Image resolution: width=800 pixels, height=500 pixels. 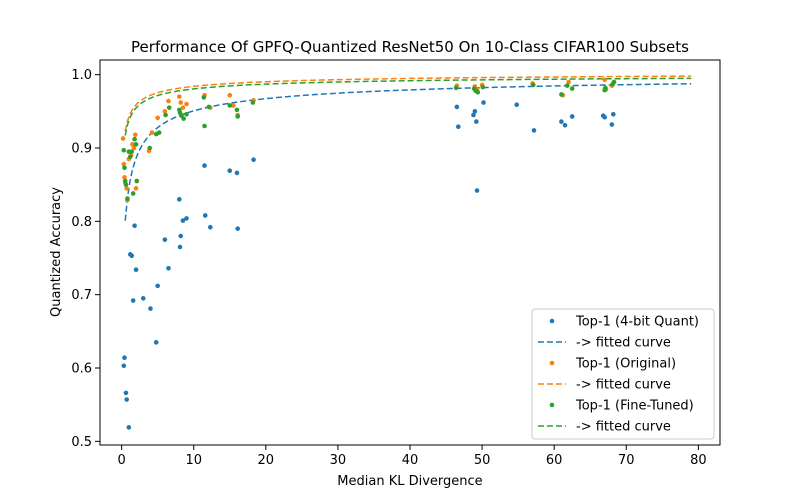 I want to click on x-tick-label: 10, so click(x=193, y=460).